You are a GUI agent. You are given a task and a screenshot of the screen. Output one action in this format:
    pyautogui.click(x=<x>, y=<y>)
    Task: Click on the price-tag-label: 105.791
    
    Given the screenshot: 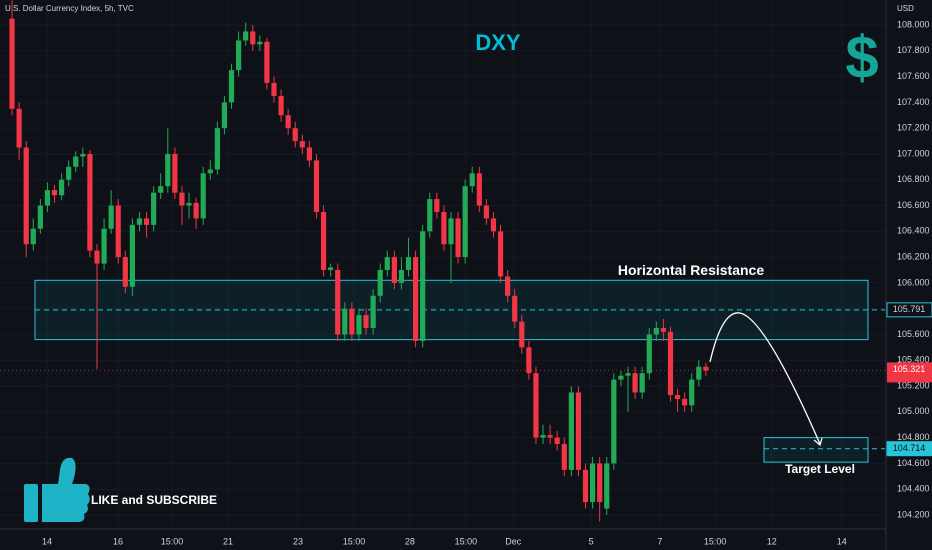 What is the action you would take?
    pyautogui.click(x=909, y=309)
    